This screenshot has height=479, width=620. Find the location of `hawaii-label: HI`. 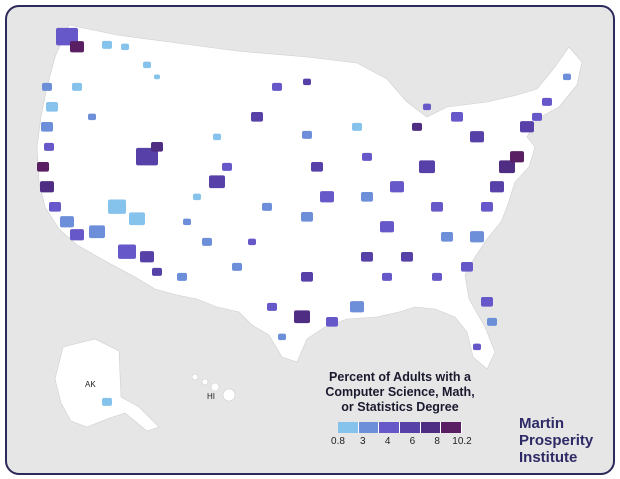

hawaii-label: HI is located at coordinates (211, 396).